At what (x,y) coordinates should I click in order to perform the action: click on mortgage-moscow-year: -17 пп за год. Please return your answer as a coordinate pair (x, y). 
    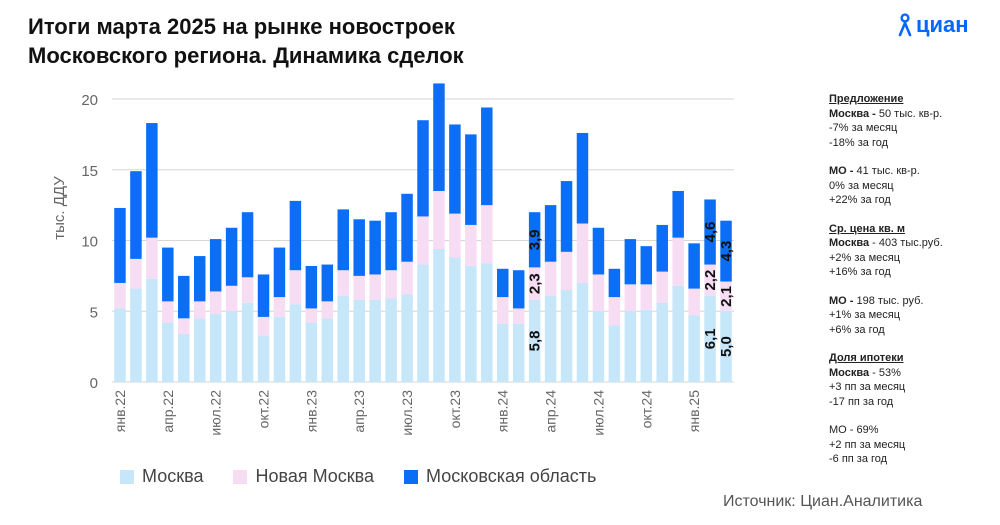
    Looking at the image, I should click on (861, 401).